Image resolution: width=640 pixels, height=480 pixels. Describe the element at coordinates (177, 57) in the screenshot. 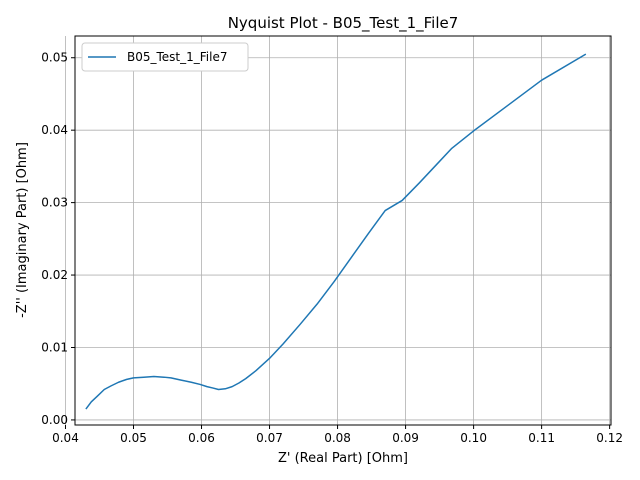

I see `legend-label: B05_Test_1_File7` at that location.